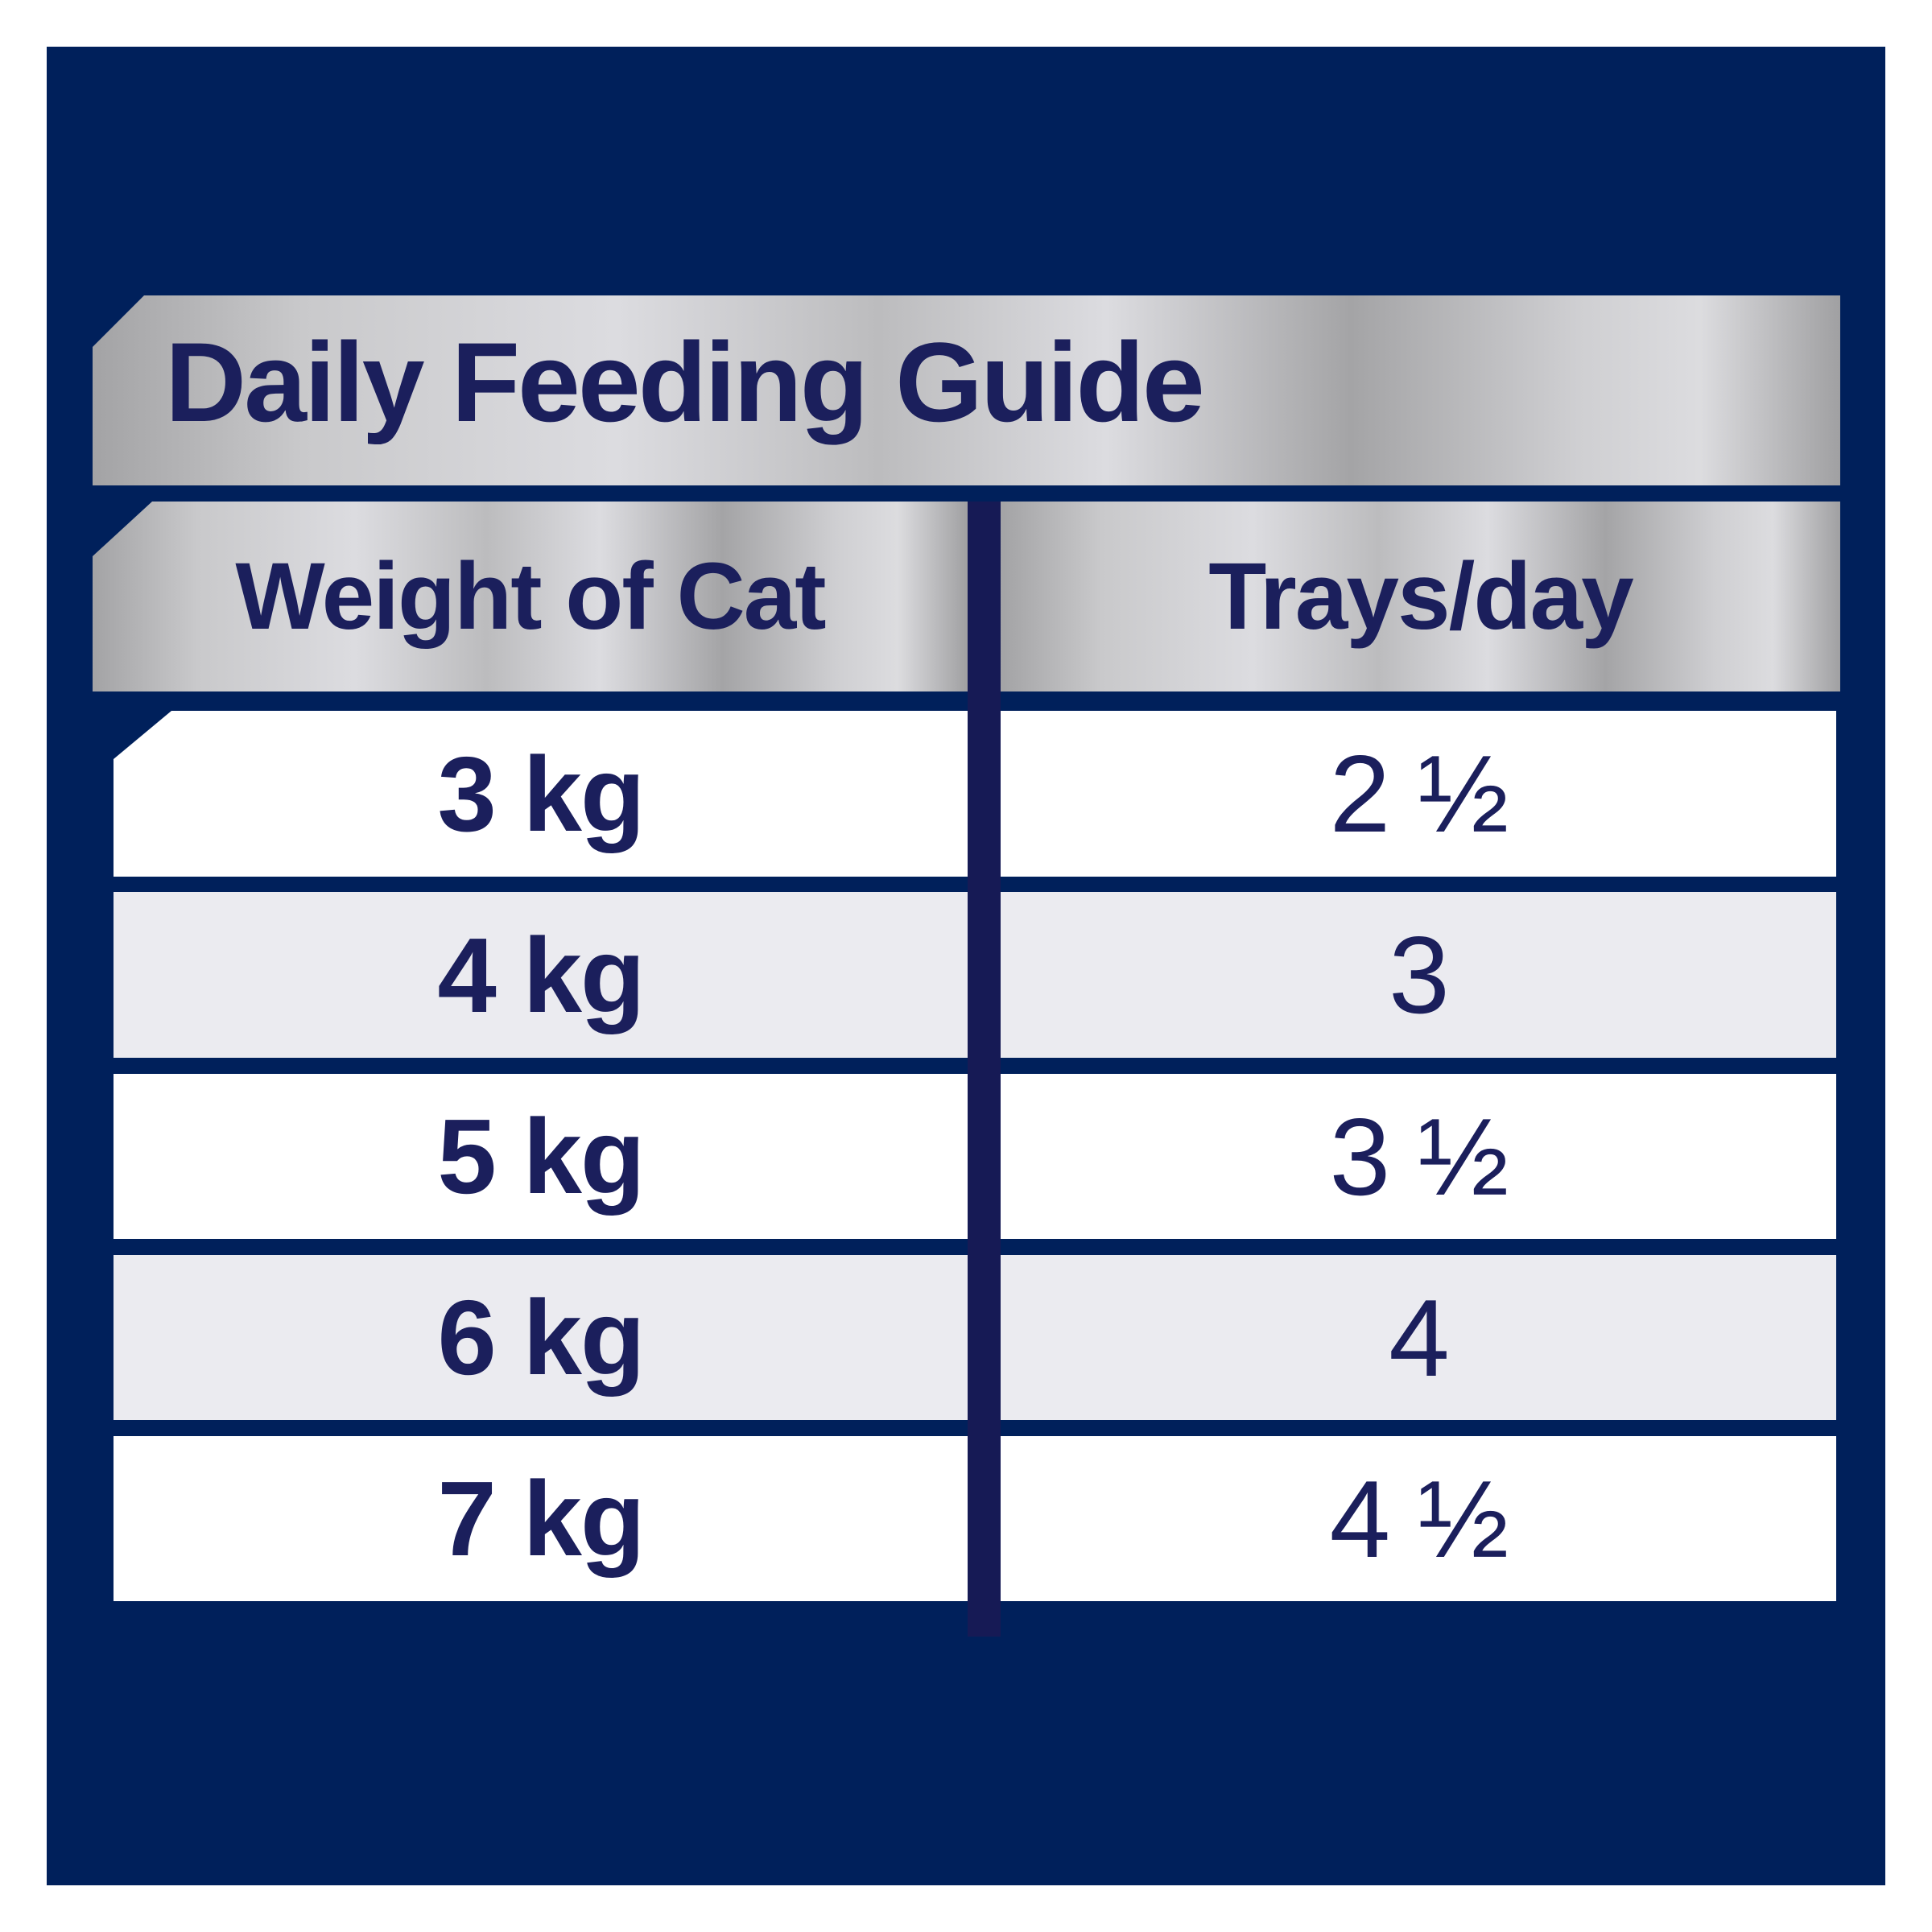 This screenshot has height=1932, width=1932. Describe the element at coordinates (1418, 1156) in the screenshot. I see `trays-cell: 3 ½` at that location.